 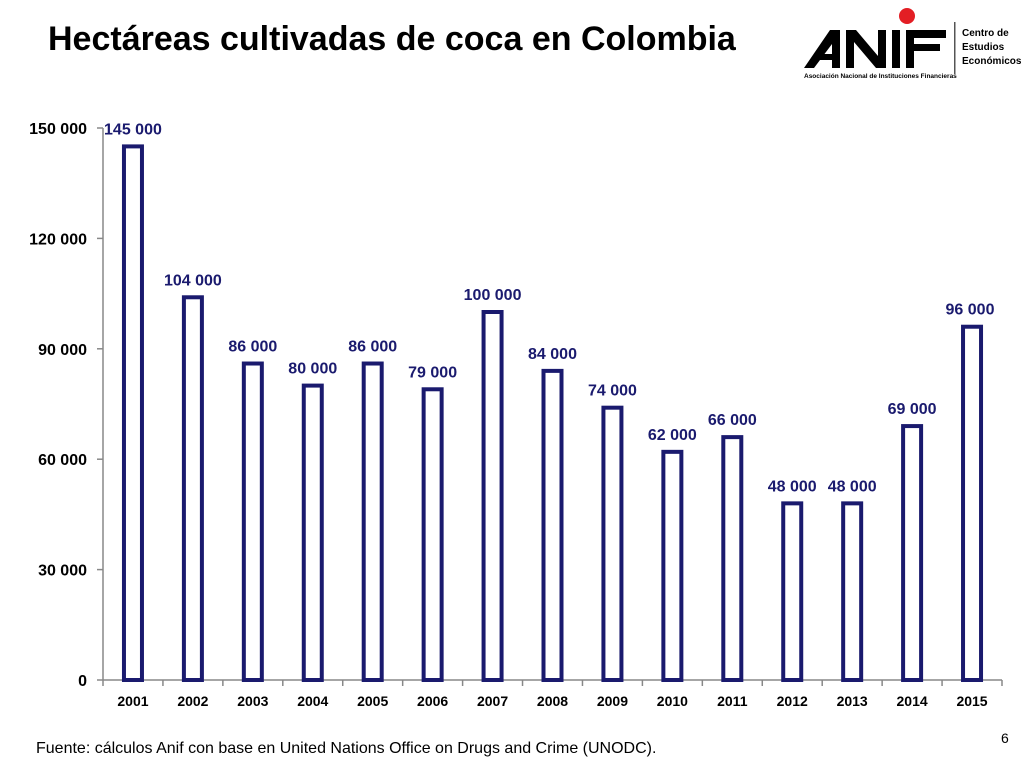 I want to click on x-tick-label: 2011, so click(x=732, y=701).